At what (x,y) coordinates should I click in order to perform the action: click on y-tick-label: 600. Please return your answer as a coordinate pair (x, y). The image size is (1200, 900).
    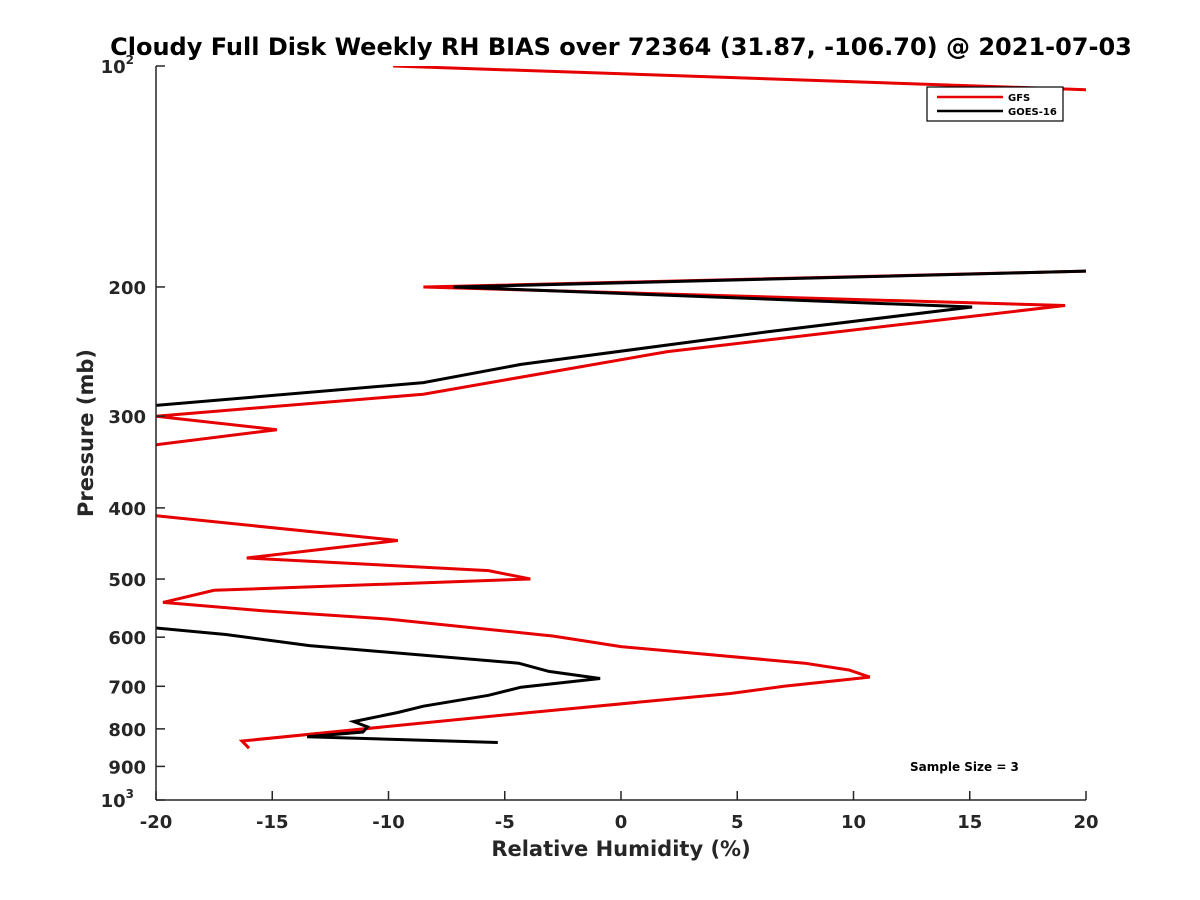
    Looking at the image, I should click on (127, 638).